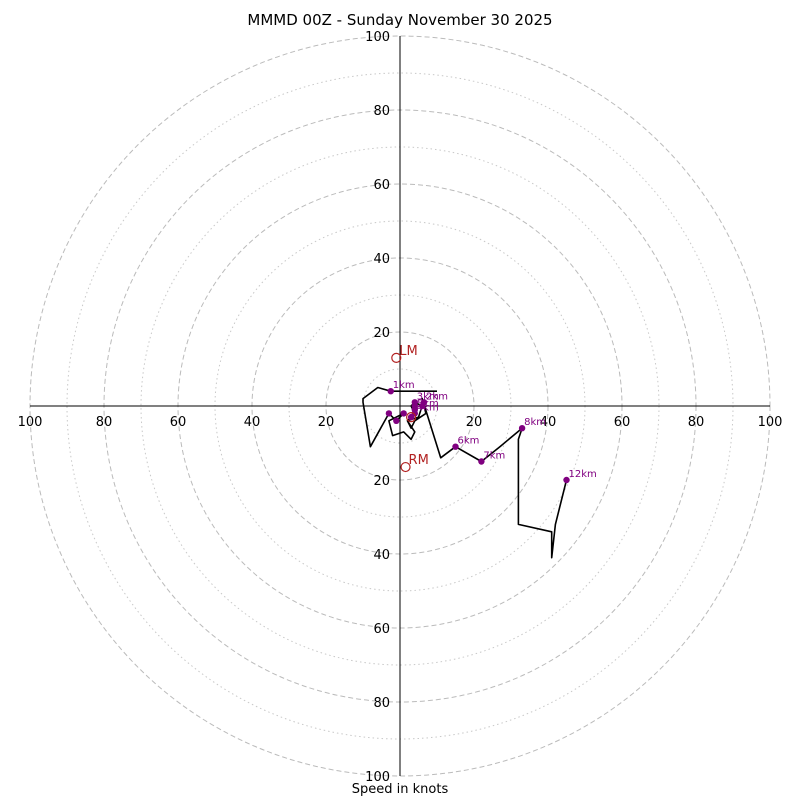  What do you see at coordinates (419, 460) in the screenshot?
I see `storm-motion-label: RM` at bounding box center [419, 460].